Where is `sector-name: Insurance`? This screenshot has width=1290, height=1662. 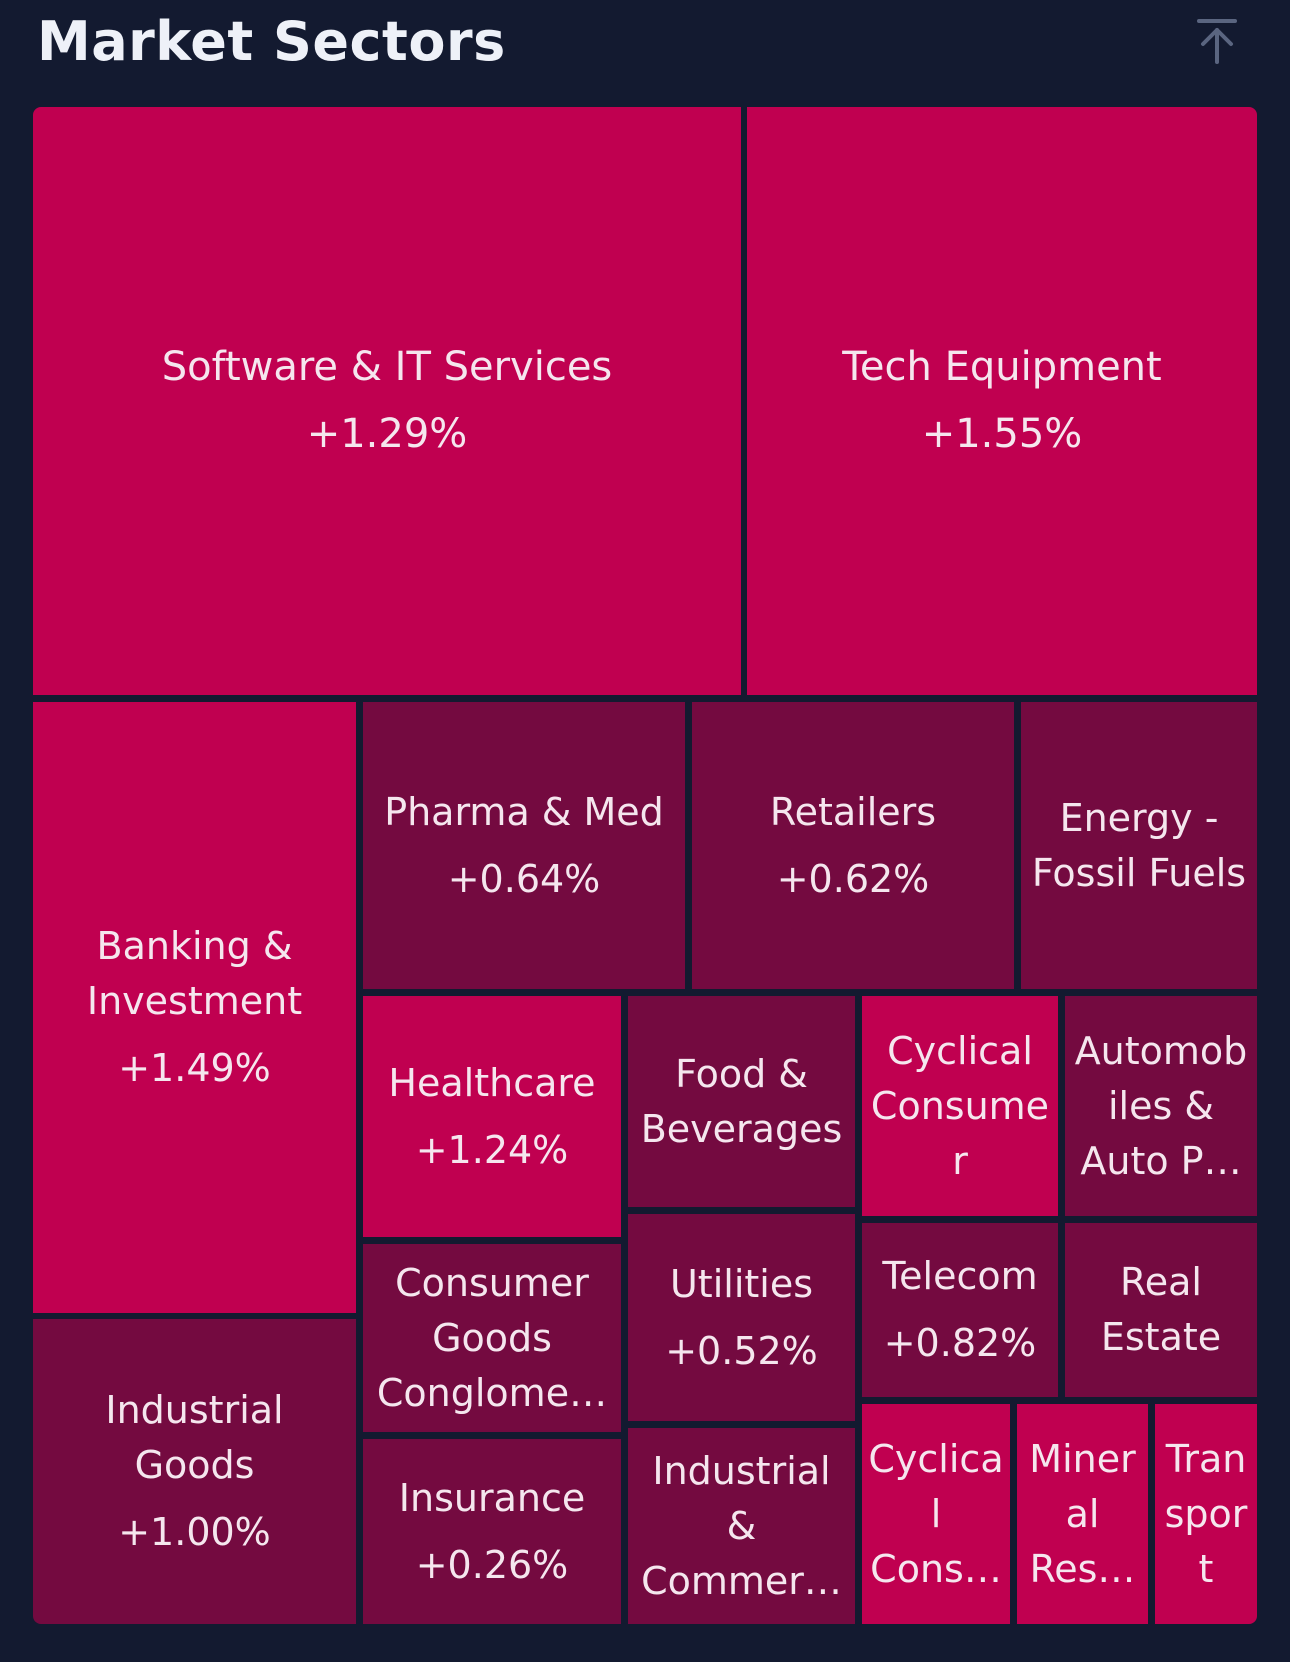 sector-name: Insurance is located at coordinates (492, 1497).